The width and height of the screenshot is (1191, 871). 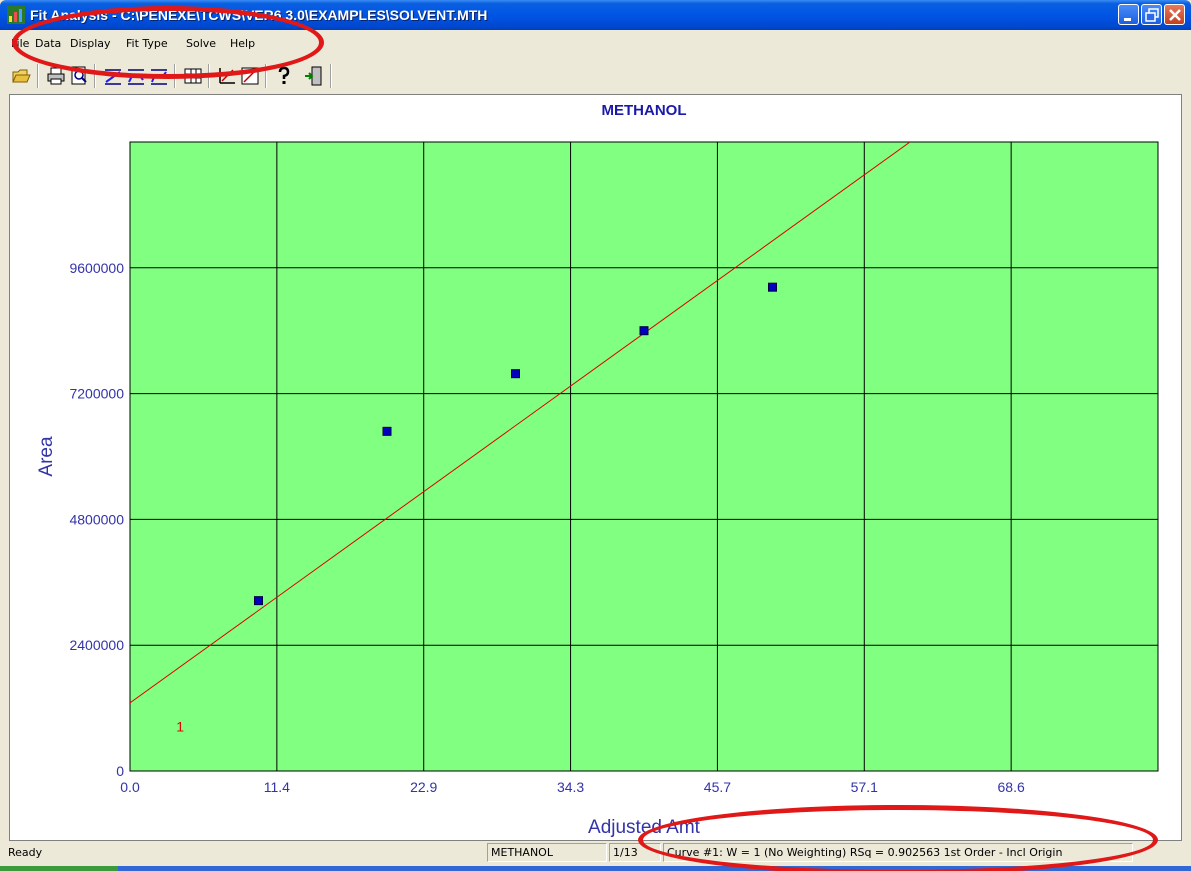 I want to click on open-icon, so click(x=21, y=76).